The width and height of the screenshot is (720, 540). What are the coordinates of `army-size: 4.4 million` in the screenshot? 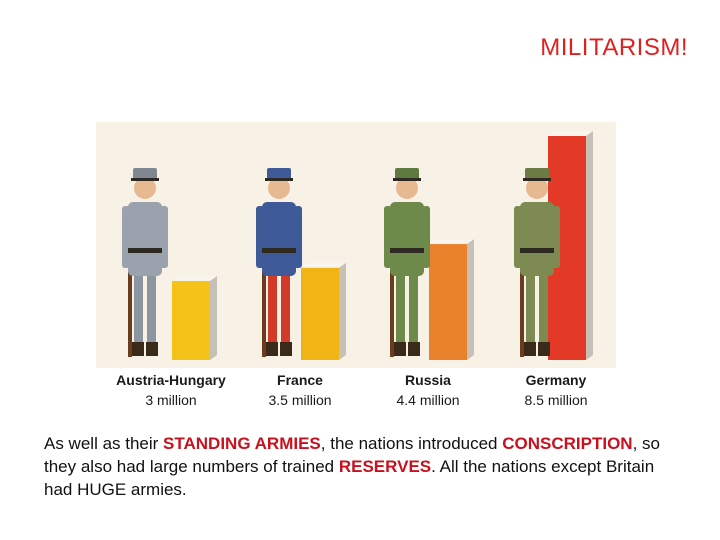 It's located at (428, 400).